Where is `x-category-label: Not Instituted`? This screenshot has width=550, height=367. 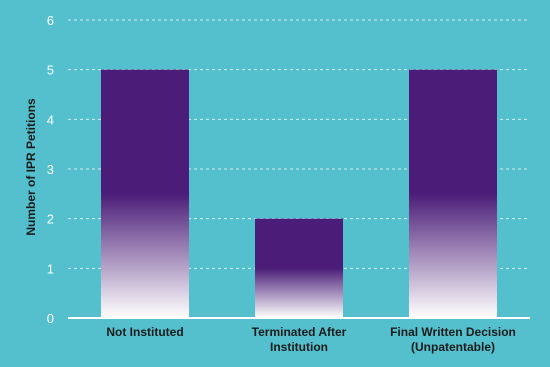
x-category-label: Not Instituted is located at coordinates (144, 332).